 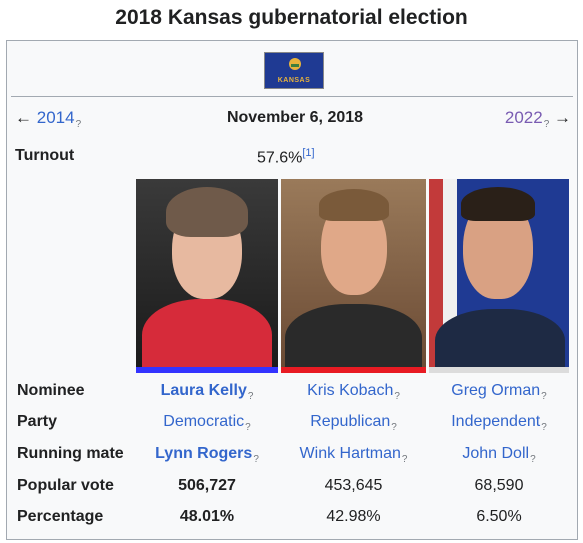 I want to click on party-link: Democratic, so click(x=204, y=421).